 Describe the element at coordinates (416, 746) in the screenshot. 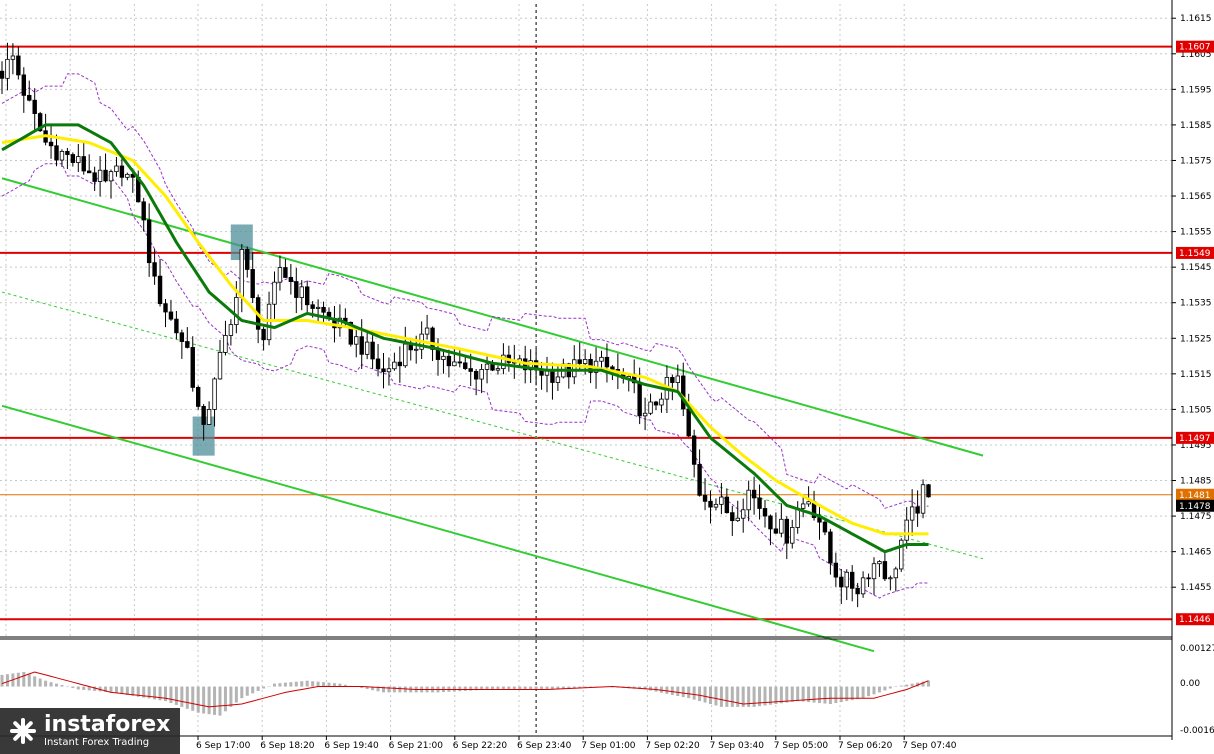

I see `time-tick-label: 6 Sep 21:00` at that location.